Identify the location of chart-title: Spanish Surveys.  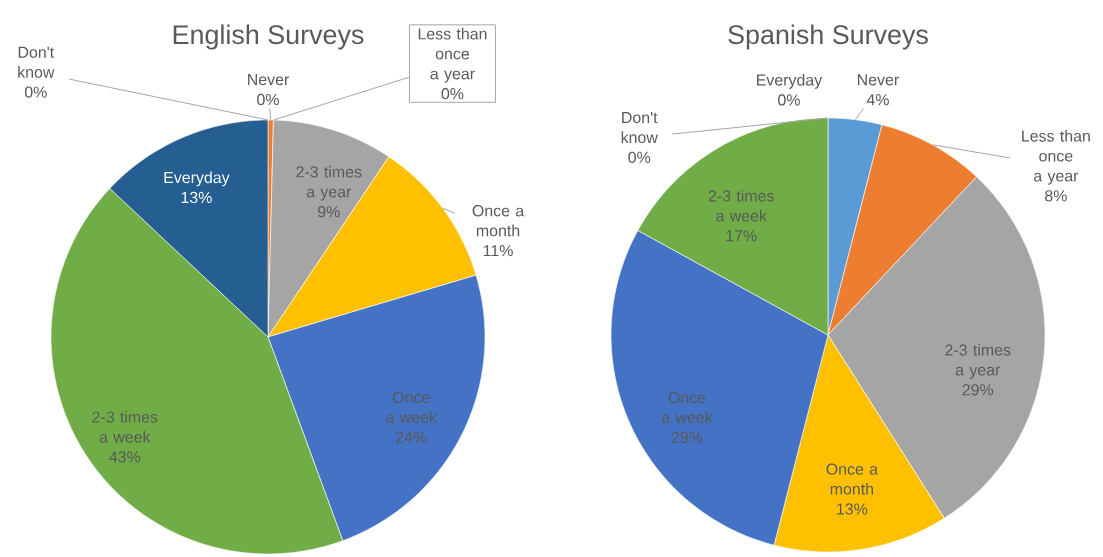
(828, 37).